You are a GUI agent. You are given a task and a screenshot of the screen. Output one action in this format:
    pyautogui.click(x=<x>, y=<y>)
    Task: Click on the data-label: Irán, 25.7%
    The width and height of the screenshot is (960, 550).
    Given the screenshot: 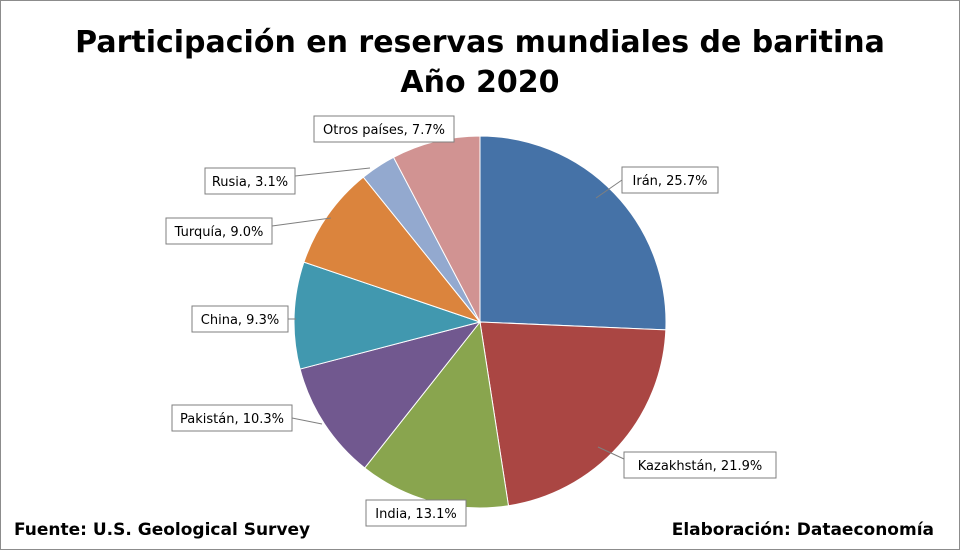 What is the action you would take?
    pyautogui.click(x=670, y=181)
    